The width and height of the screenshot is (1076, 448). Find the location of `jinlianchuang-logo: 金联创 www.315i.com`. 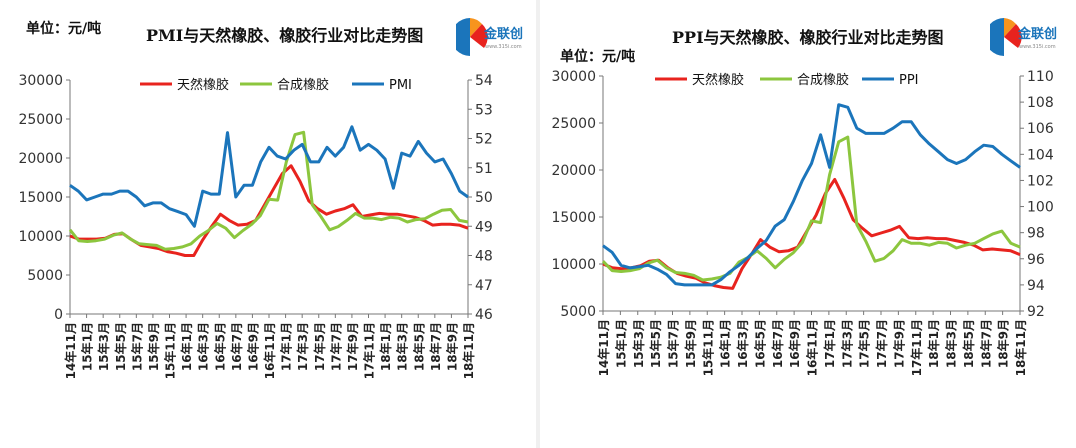

jinlianchuang-logo: 金联创 www.315i.com is located at coordinates (489, 37).